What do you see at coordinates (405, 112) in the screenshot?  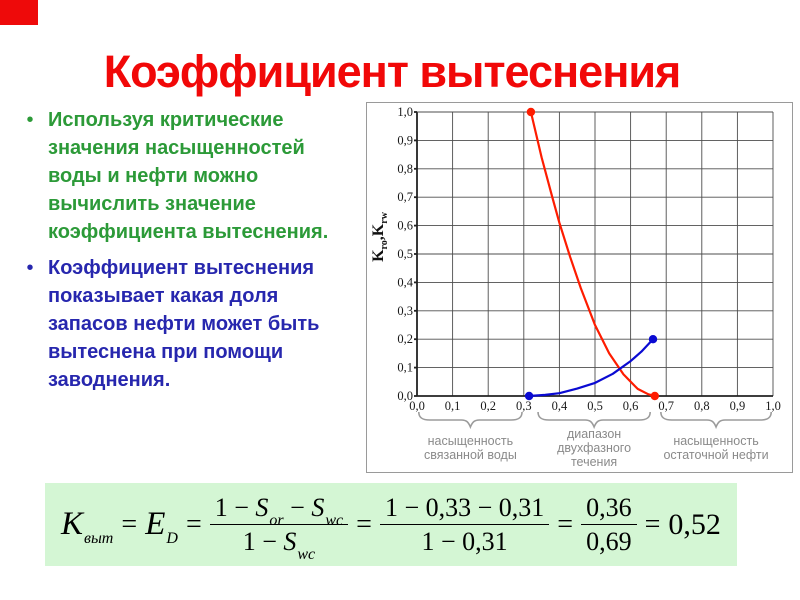 I see `y-tick-label: 1,0` at bounding box center [405, 112].